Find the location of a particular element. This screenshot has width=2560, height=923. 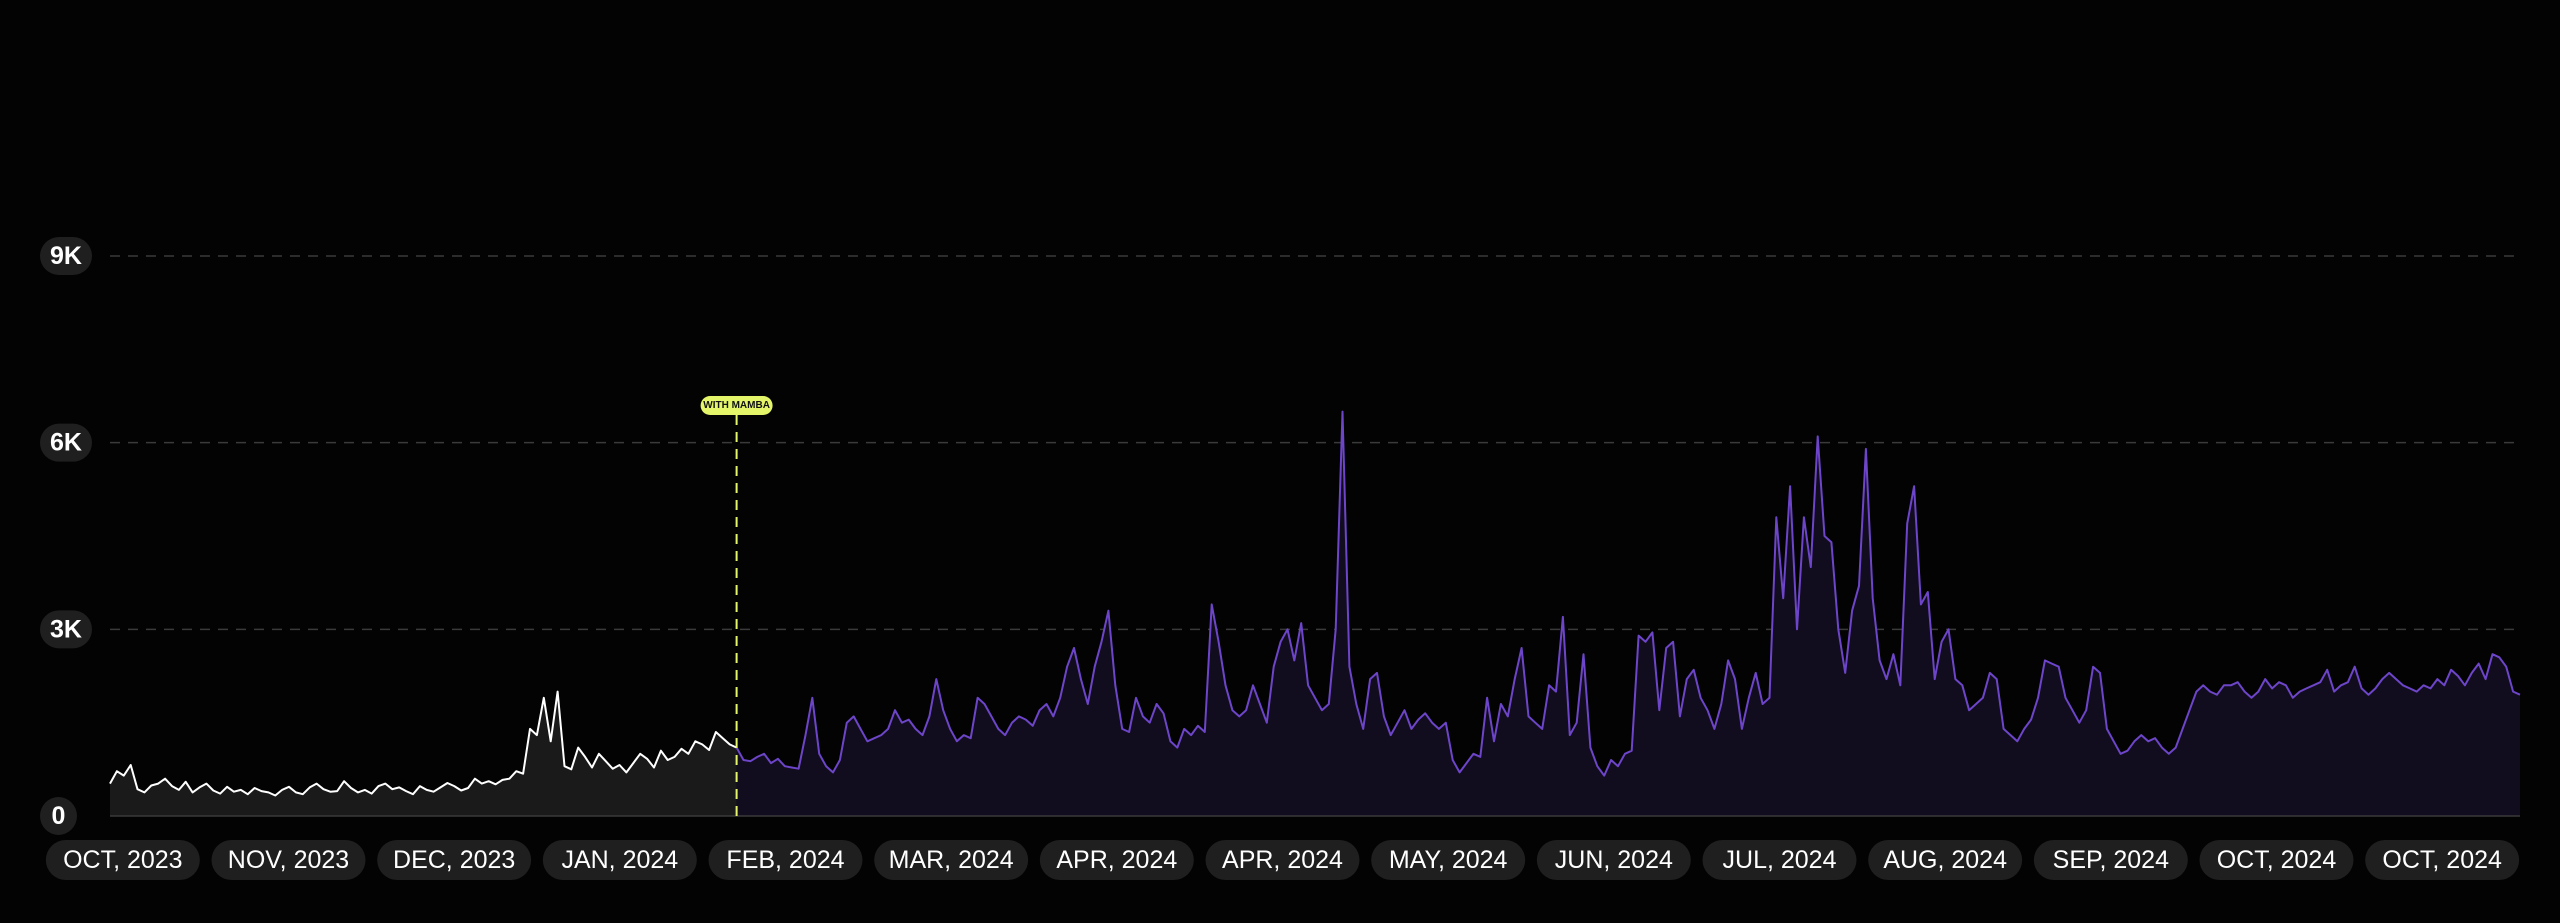

y-tick-label: 3K is located at coordinates (66, 629).